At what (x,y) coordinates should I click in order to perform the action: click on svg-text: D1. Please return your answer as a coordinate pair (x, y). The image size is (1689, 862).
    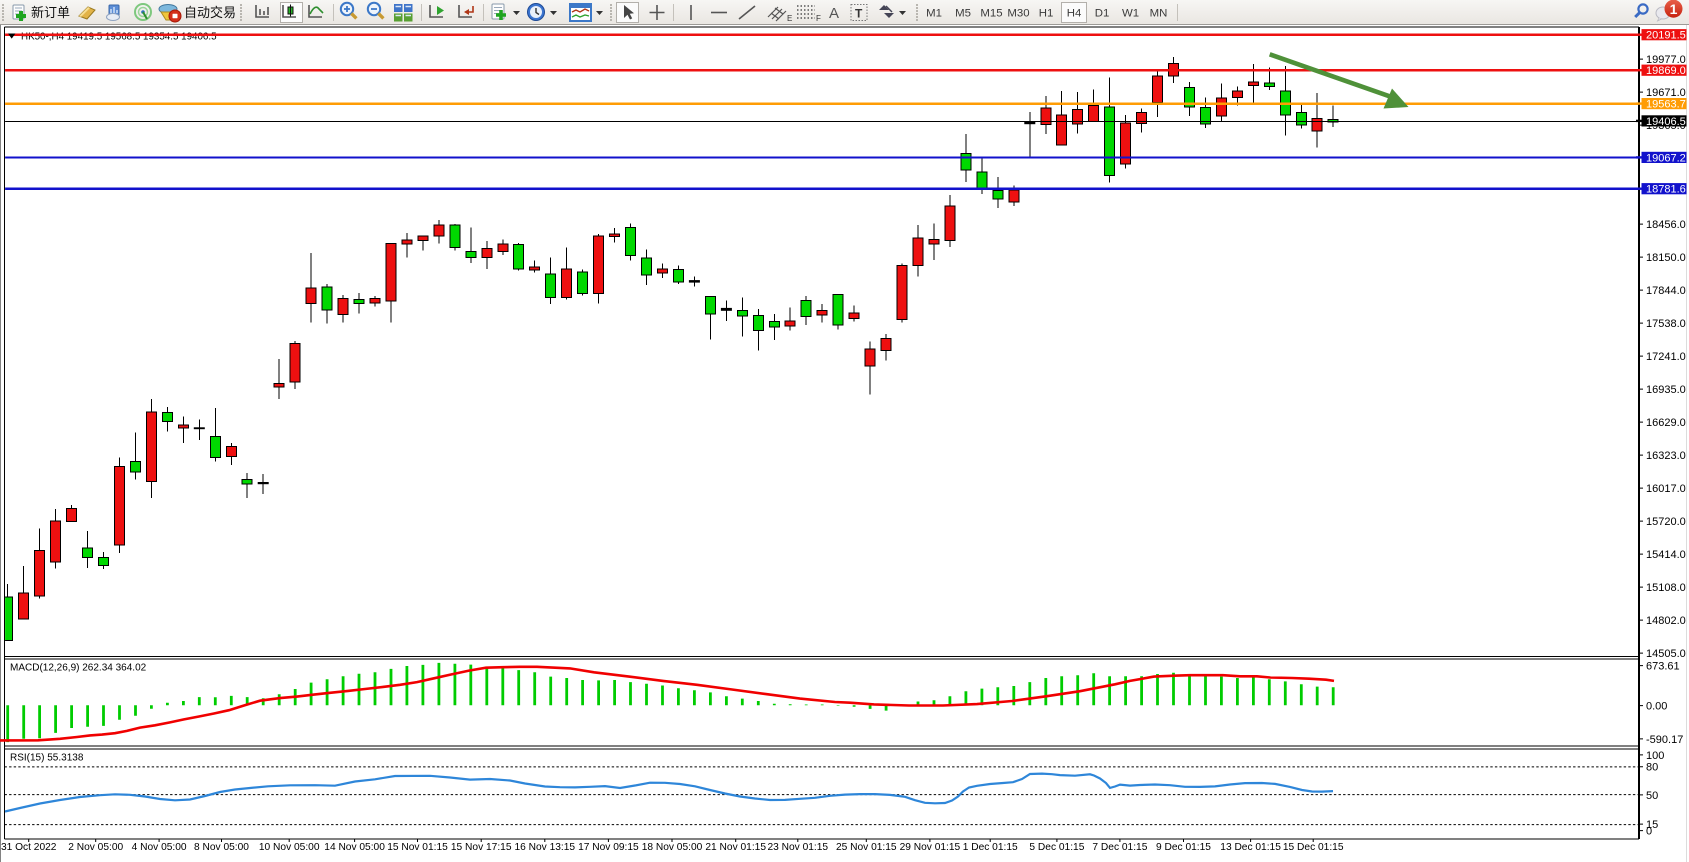
    Looking at the image, I should click on (1102, 14).